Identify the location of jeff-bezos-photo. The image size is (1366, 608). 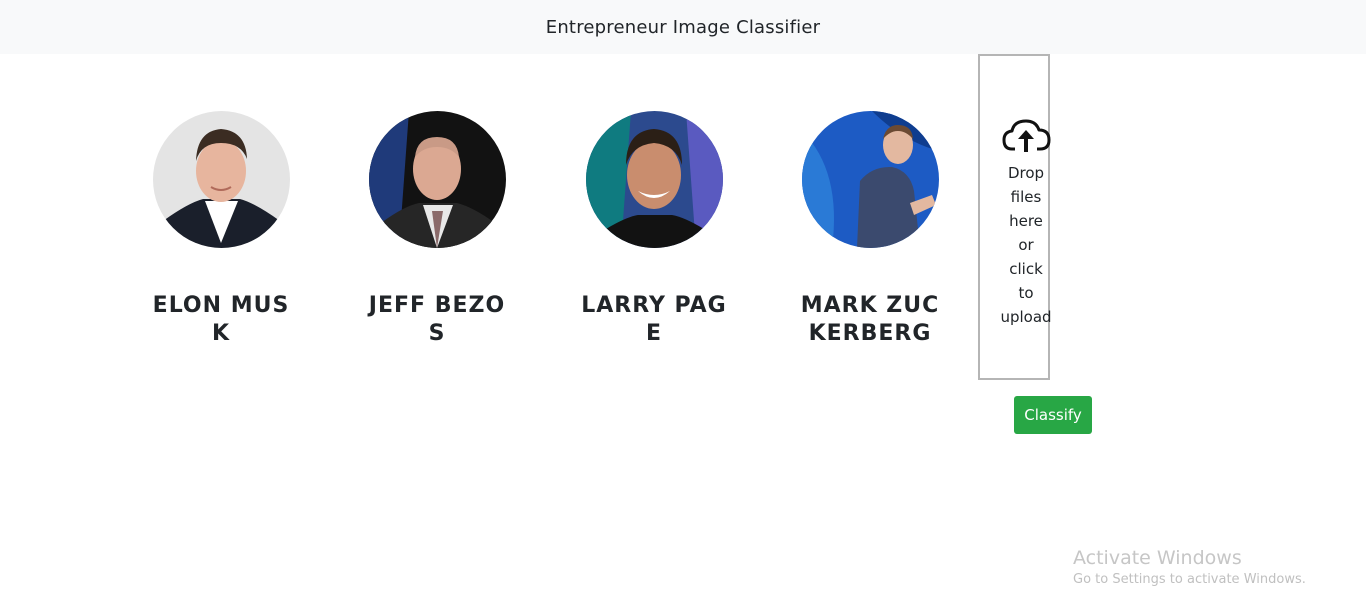
(437, 179).